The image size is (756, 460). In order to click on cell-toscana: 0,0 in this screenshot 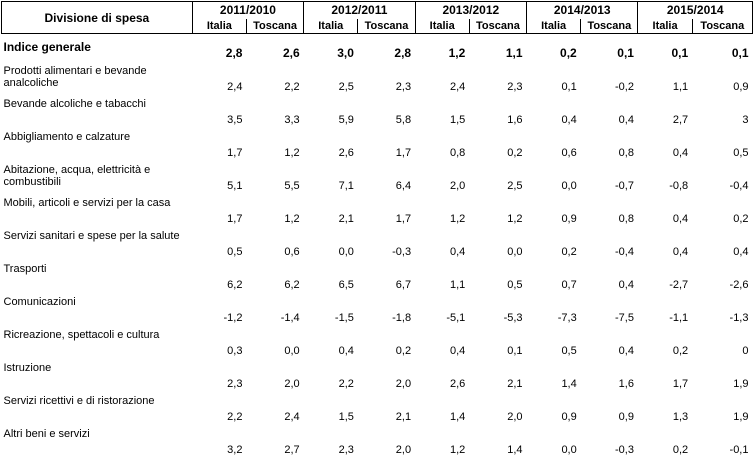, I will do `click(497, 245)`.